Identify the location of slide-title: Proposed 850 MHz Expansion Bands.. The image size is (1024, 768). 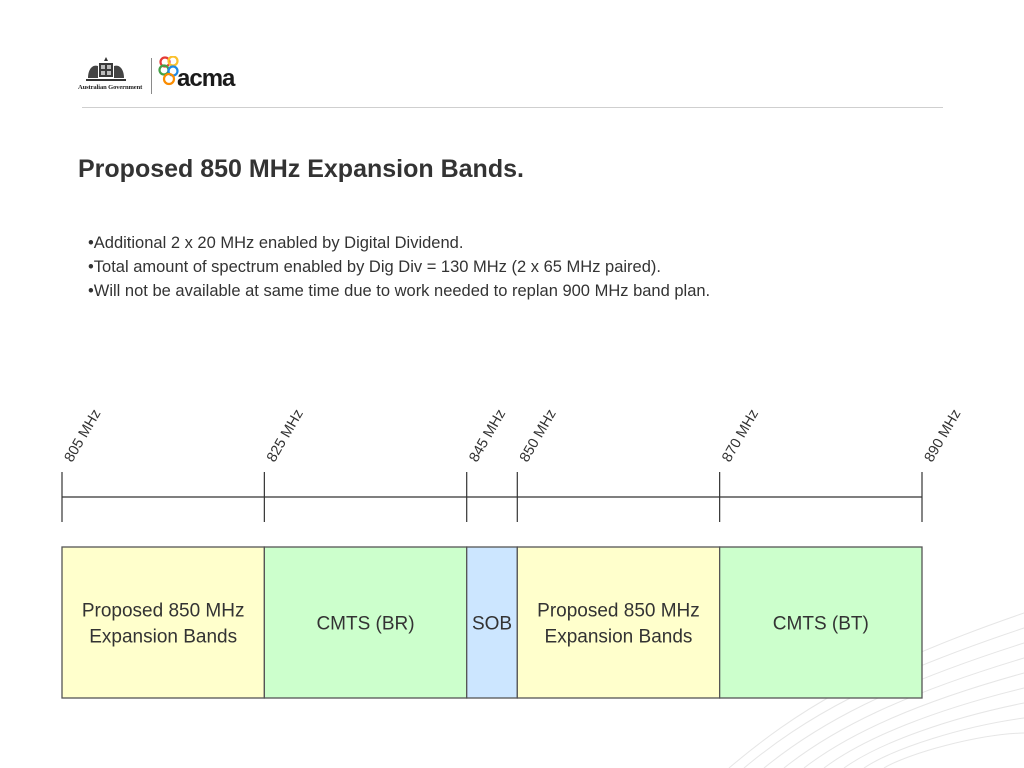
(301, 169).